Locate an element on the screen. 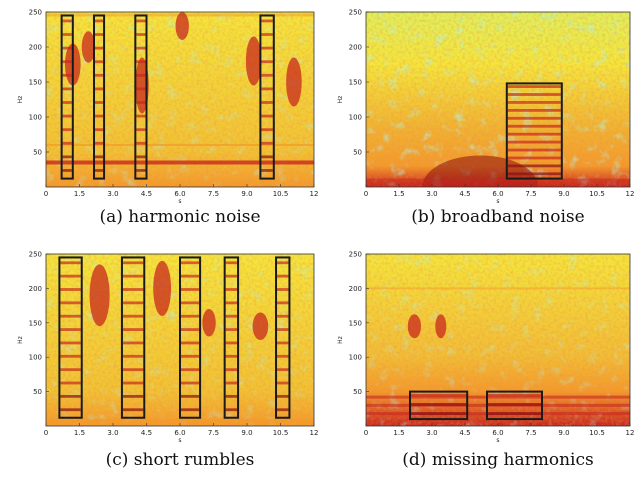 This screenshot has height=477, width=642. x-tick-label: 1.5 is located at coordinates (398, 194).